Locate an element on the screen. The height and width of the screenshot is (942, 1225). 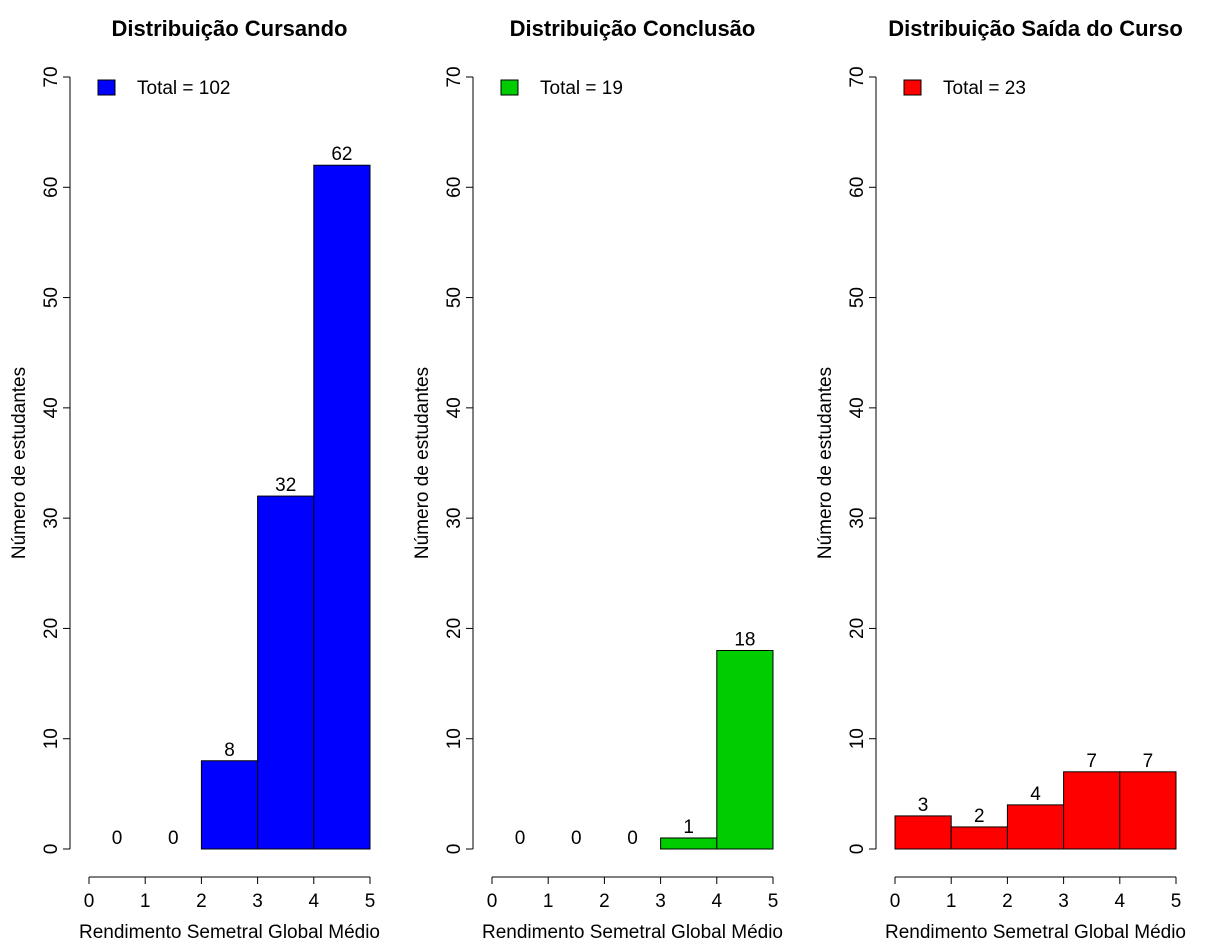
chart-title: Distribuição Cursando is located at coordinates (230, 28).